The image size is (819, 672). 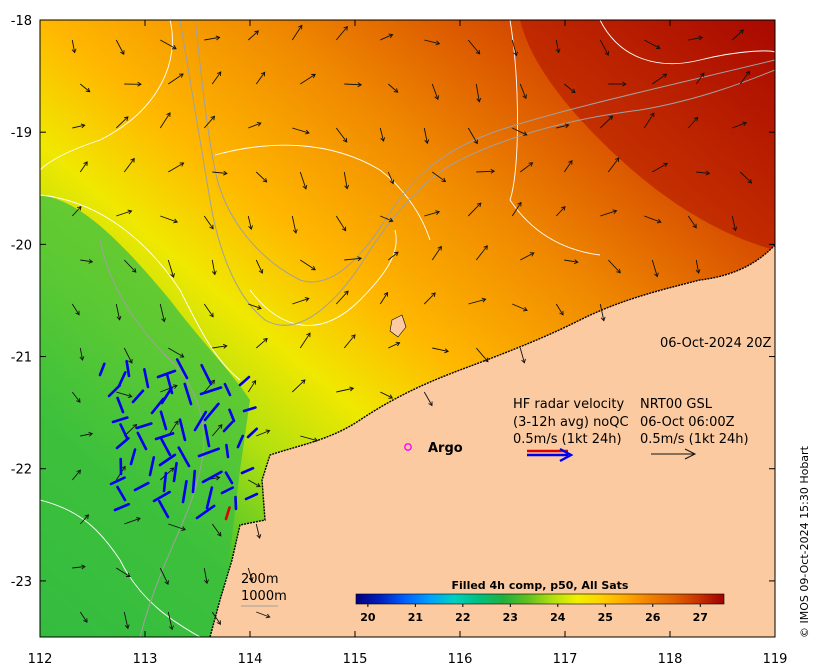 I want to click on colorbar-tick-label: 26, so click(x=653, y=617).